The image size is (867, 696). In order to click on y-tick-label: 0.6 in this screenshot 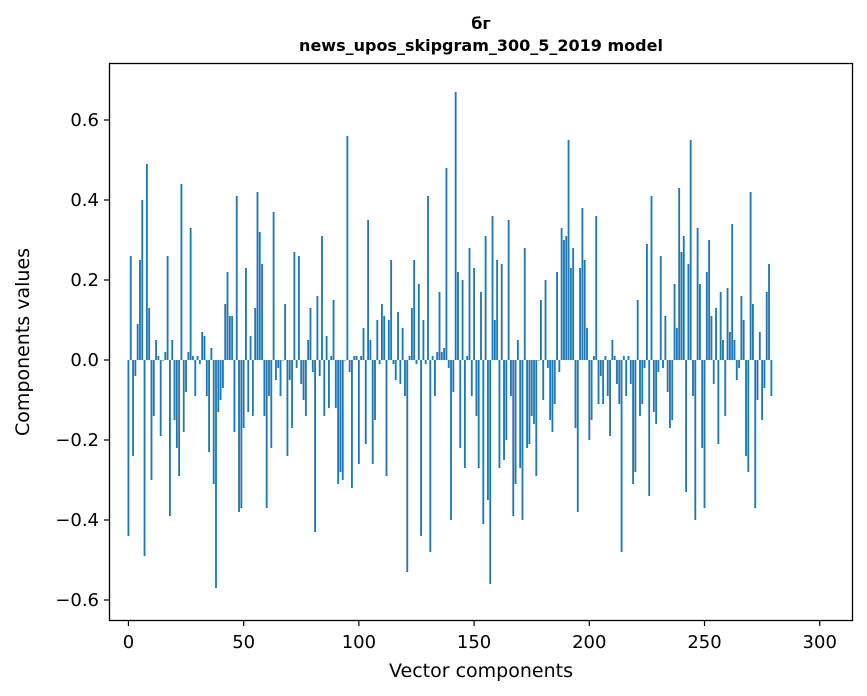, I will do `click(84, 120)`.